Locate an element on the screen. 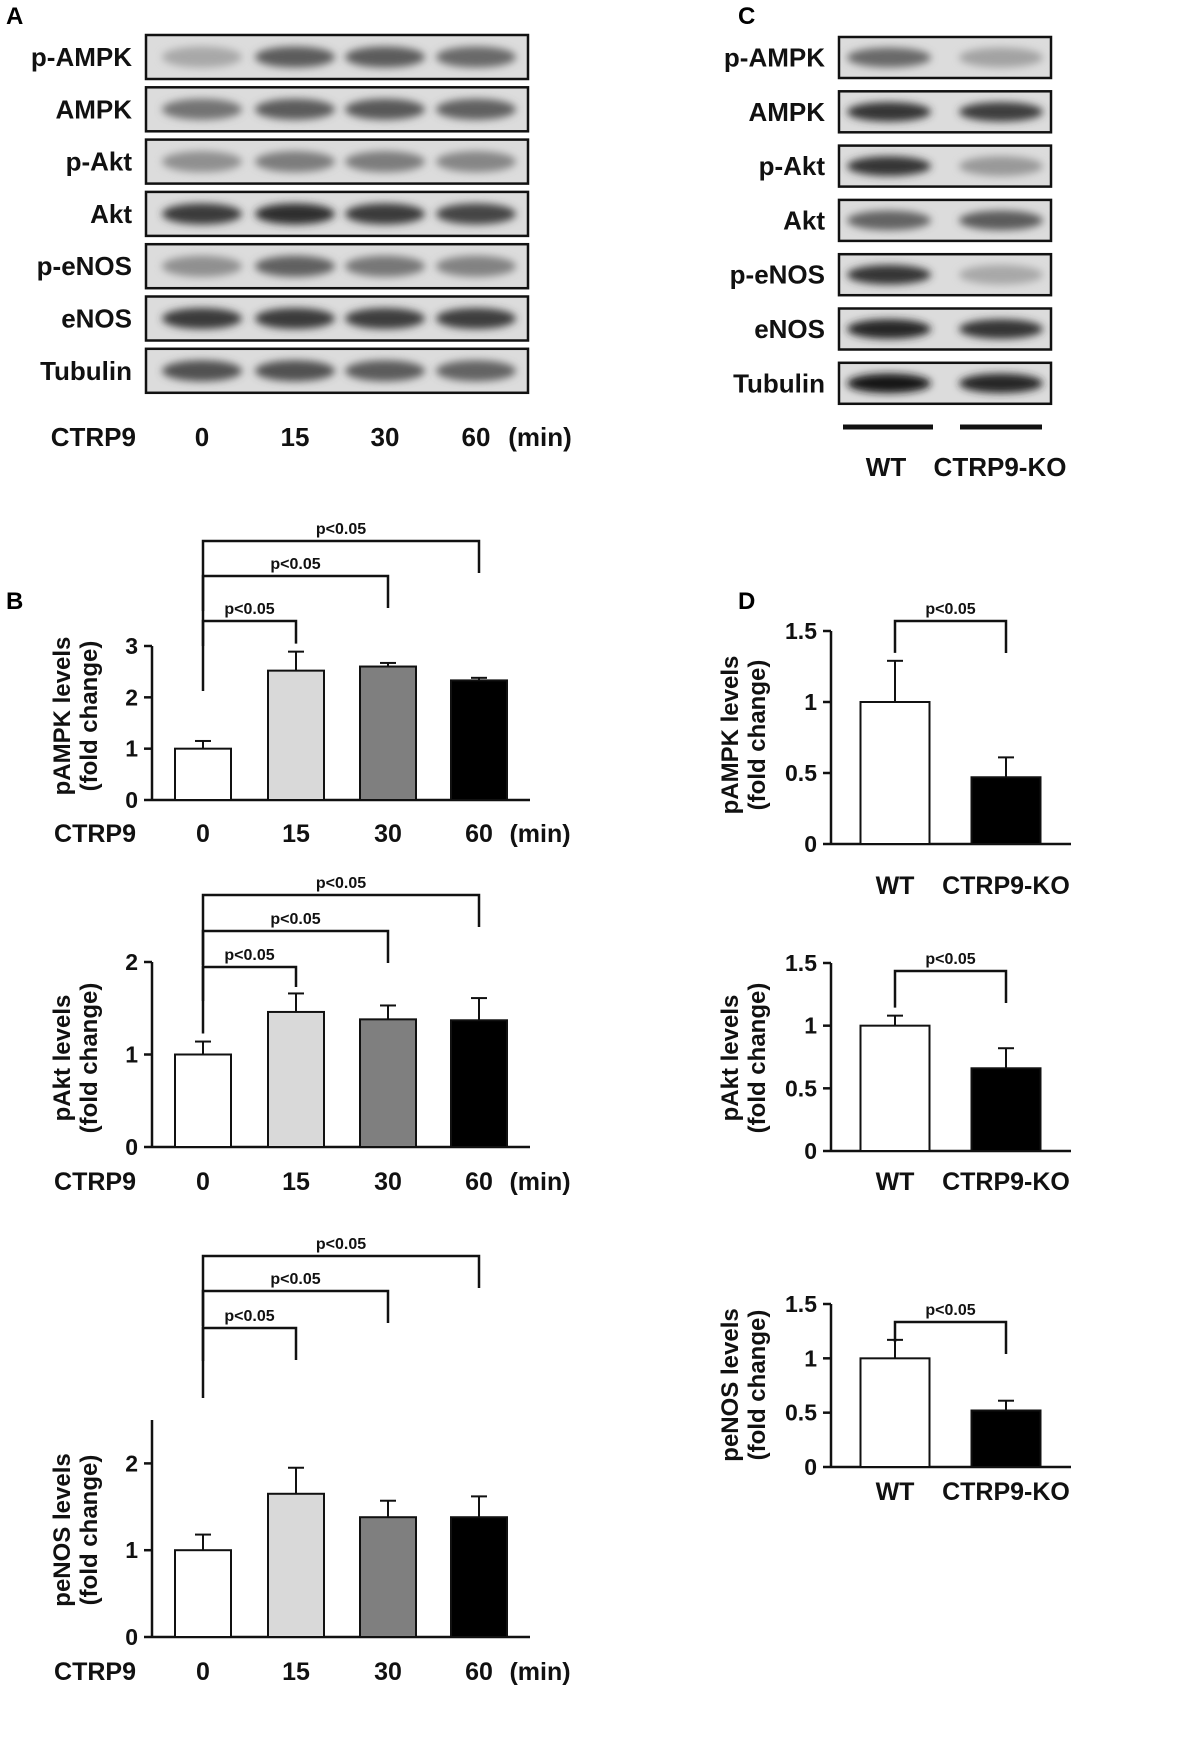  y-axis-label-line: pAMPK levels is located at coordinates (62, 716).